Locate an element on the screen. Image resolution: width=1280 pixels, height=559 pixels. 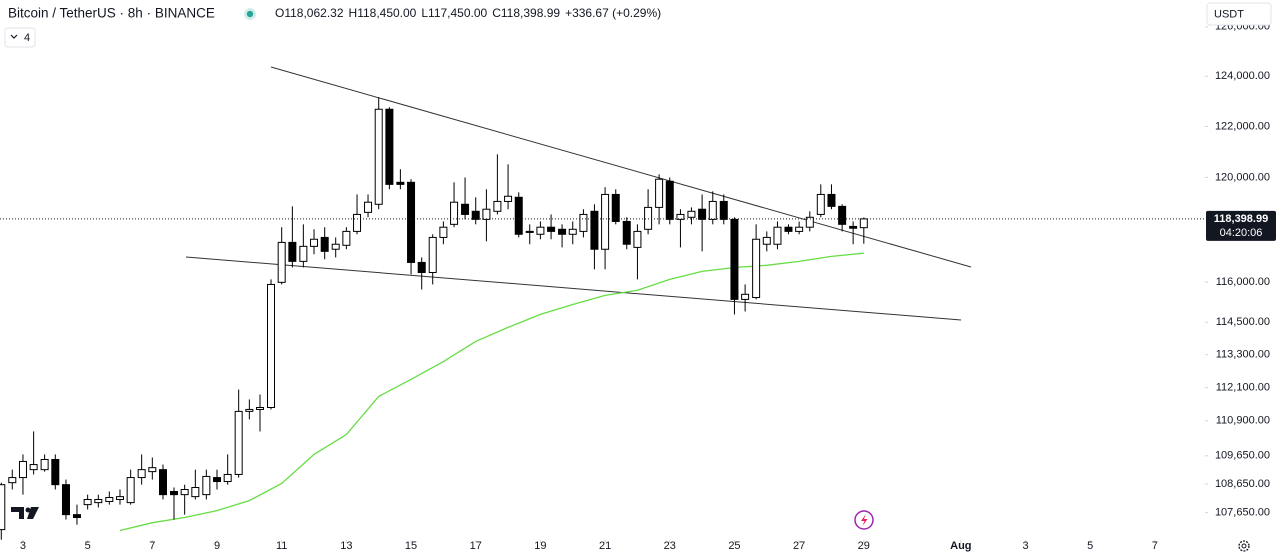
y-tick-label: 120,000.00 is located at coordinates (1242, 177).